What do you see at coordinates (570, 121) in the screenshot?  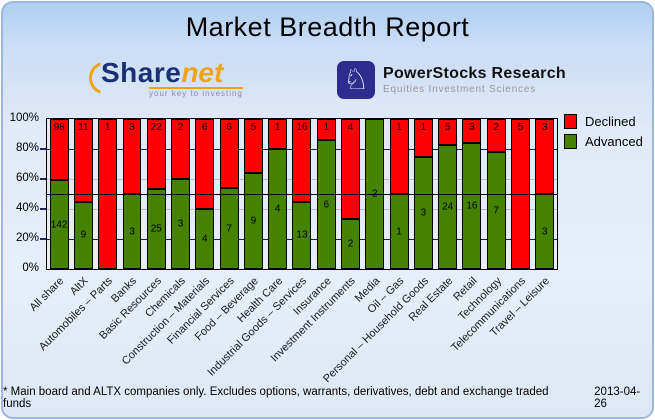 I see `legend-declined-swatch` at bounding box center [570, 121].